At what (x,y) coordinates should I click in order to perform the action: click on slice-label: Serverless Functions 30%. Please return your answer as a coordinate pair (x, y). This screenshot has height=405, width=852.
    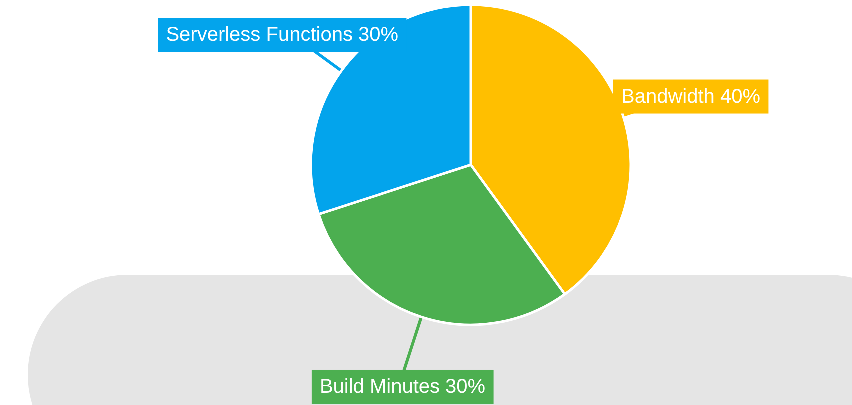
    Looking at the image, I should click on (282, 35).